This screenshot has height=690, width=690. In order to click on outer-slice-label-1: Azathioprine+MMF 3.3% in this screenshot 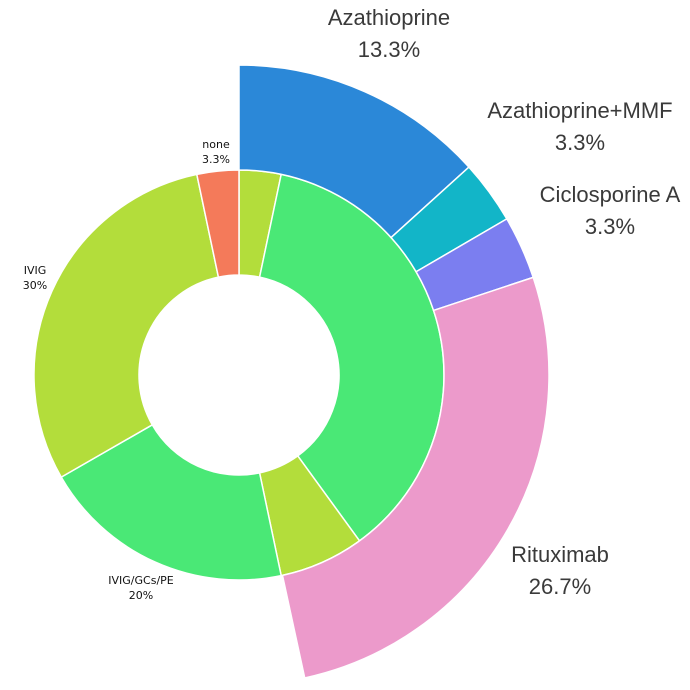, I will do `click(579, 126)`.